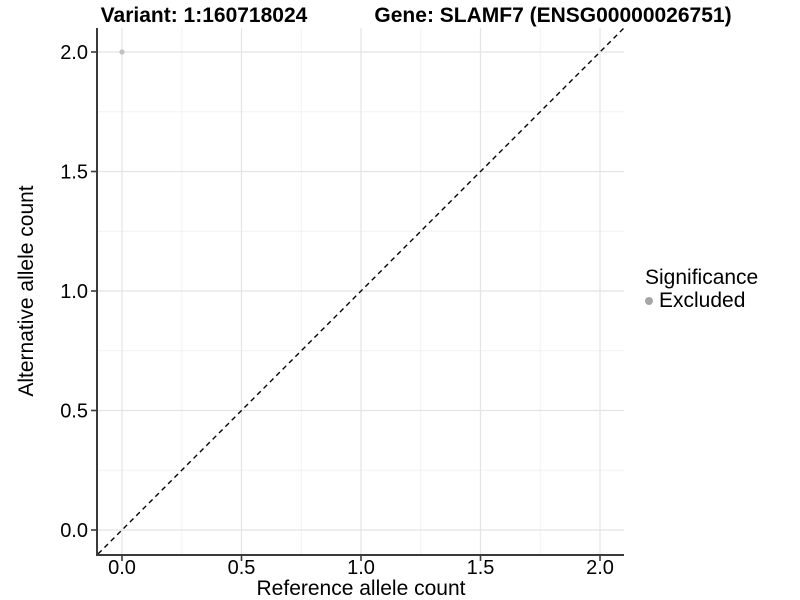 The height and width of the screenshot is (600, 800). Describe the element at coordinates (481, 568) in the screenshot. I see `x-tick-label: 1.5` at that location.